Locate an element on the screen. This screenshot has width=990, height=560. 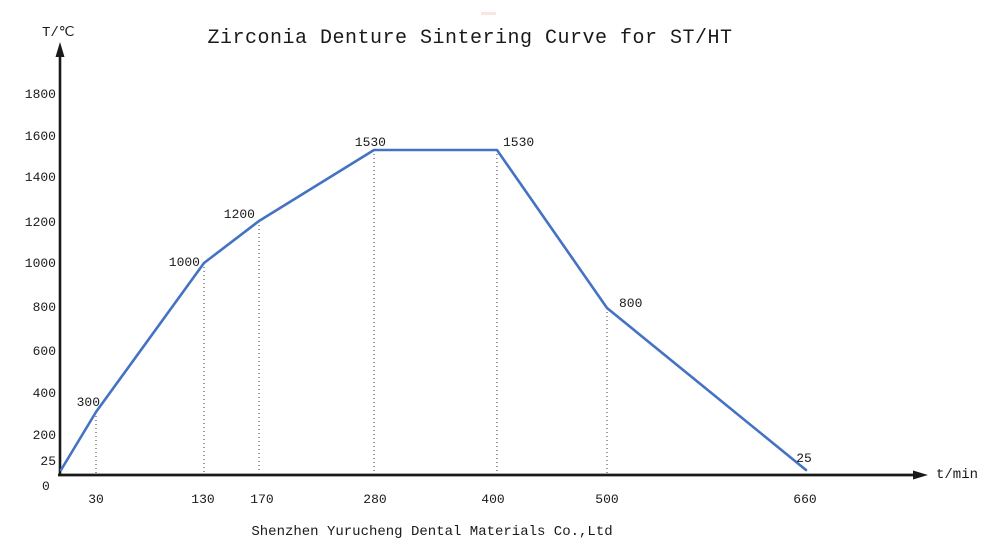
y-tick-25: 25 is located at coordinates (48, 461).